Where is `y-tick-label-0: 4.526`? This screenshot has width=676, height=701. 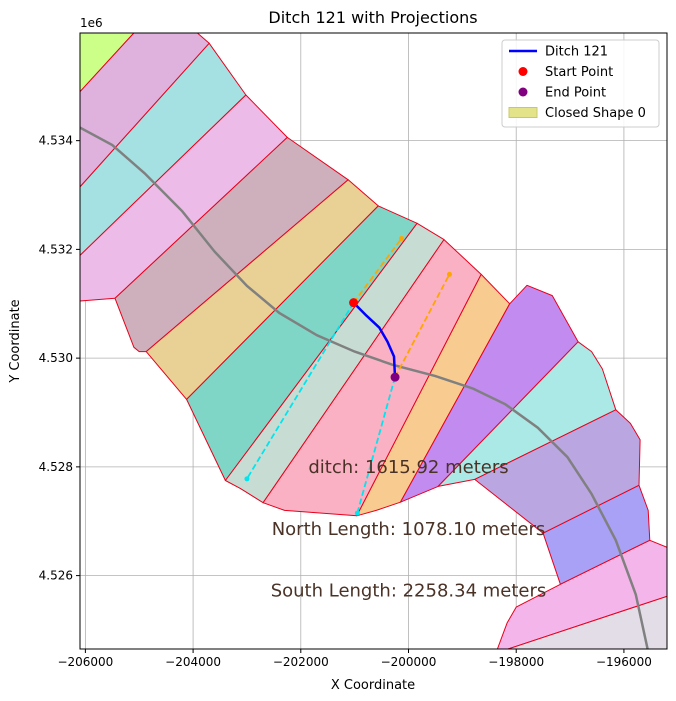 y-tick-label-0: 4.526 is located at coordinates (56, 576).